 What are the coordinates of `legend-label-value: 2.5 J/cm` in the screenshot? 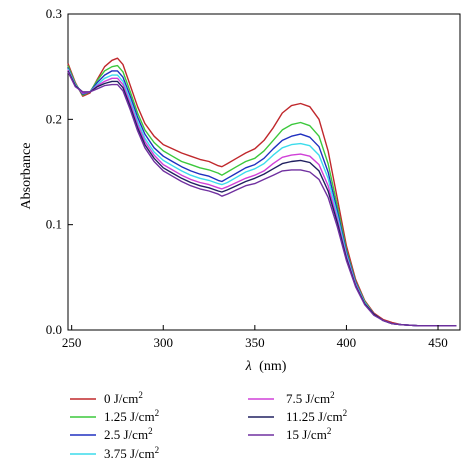 It's located at (126, 434).